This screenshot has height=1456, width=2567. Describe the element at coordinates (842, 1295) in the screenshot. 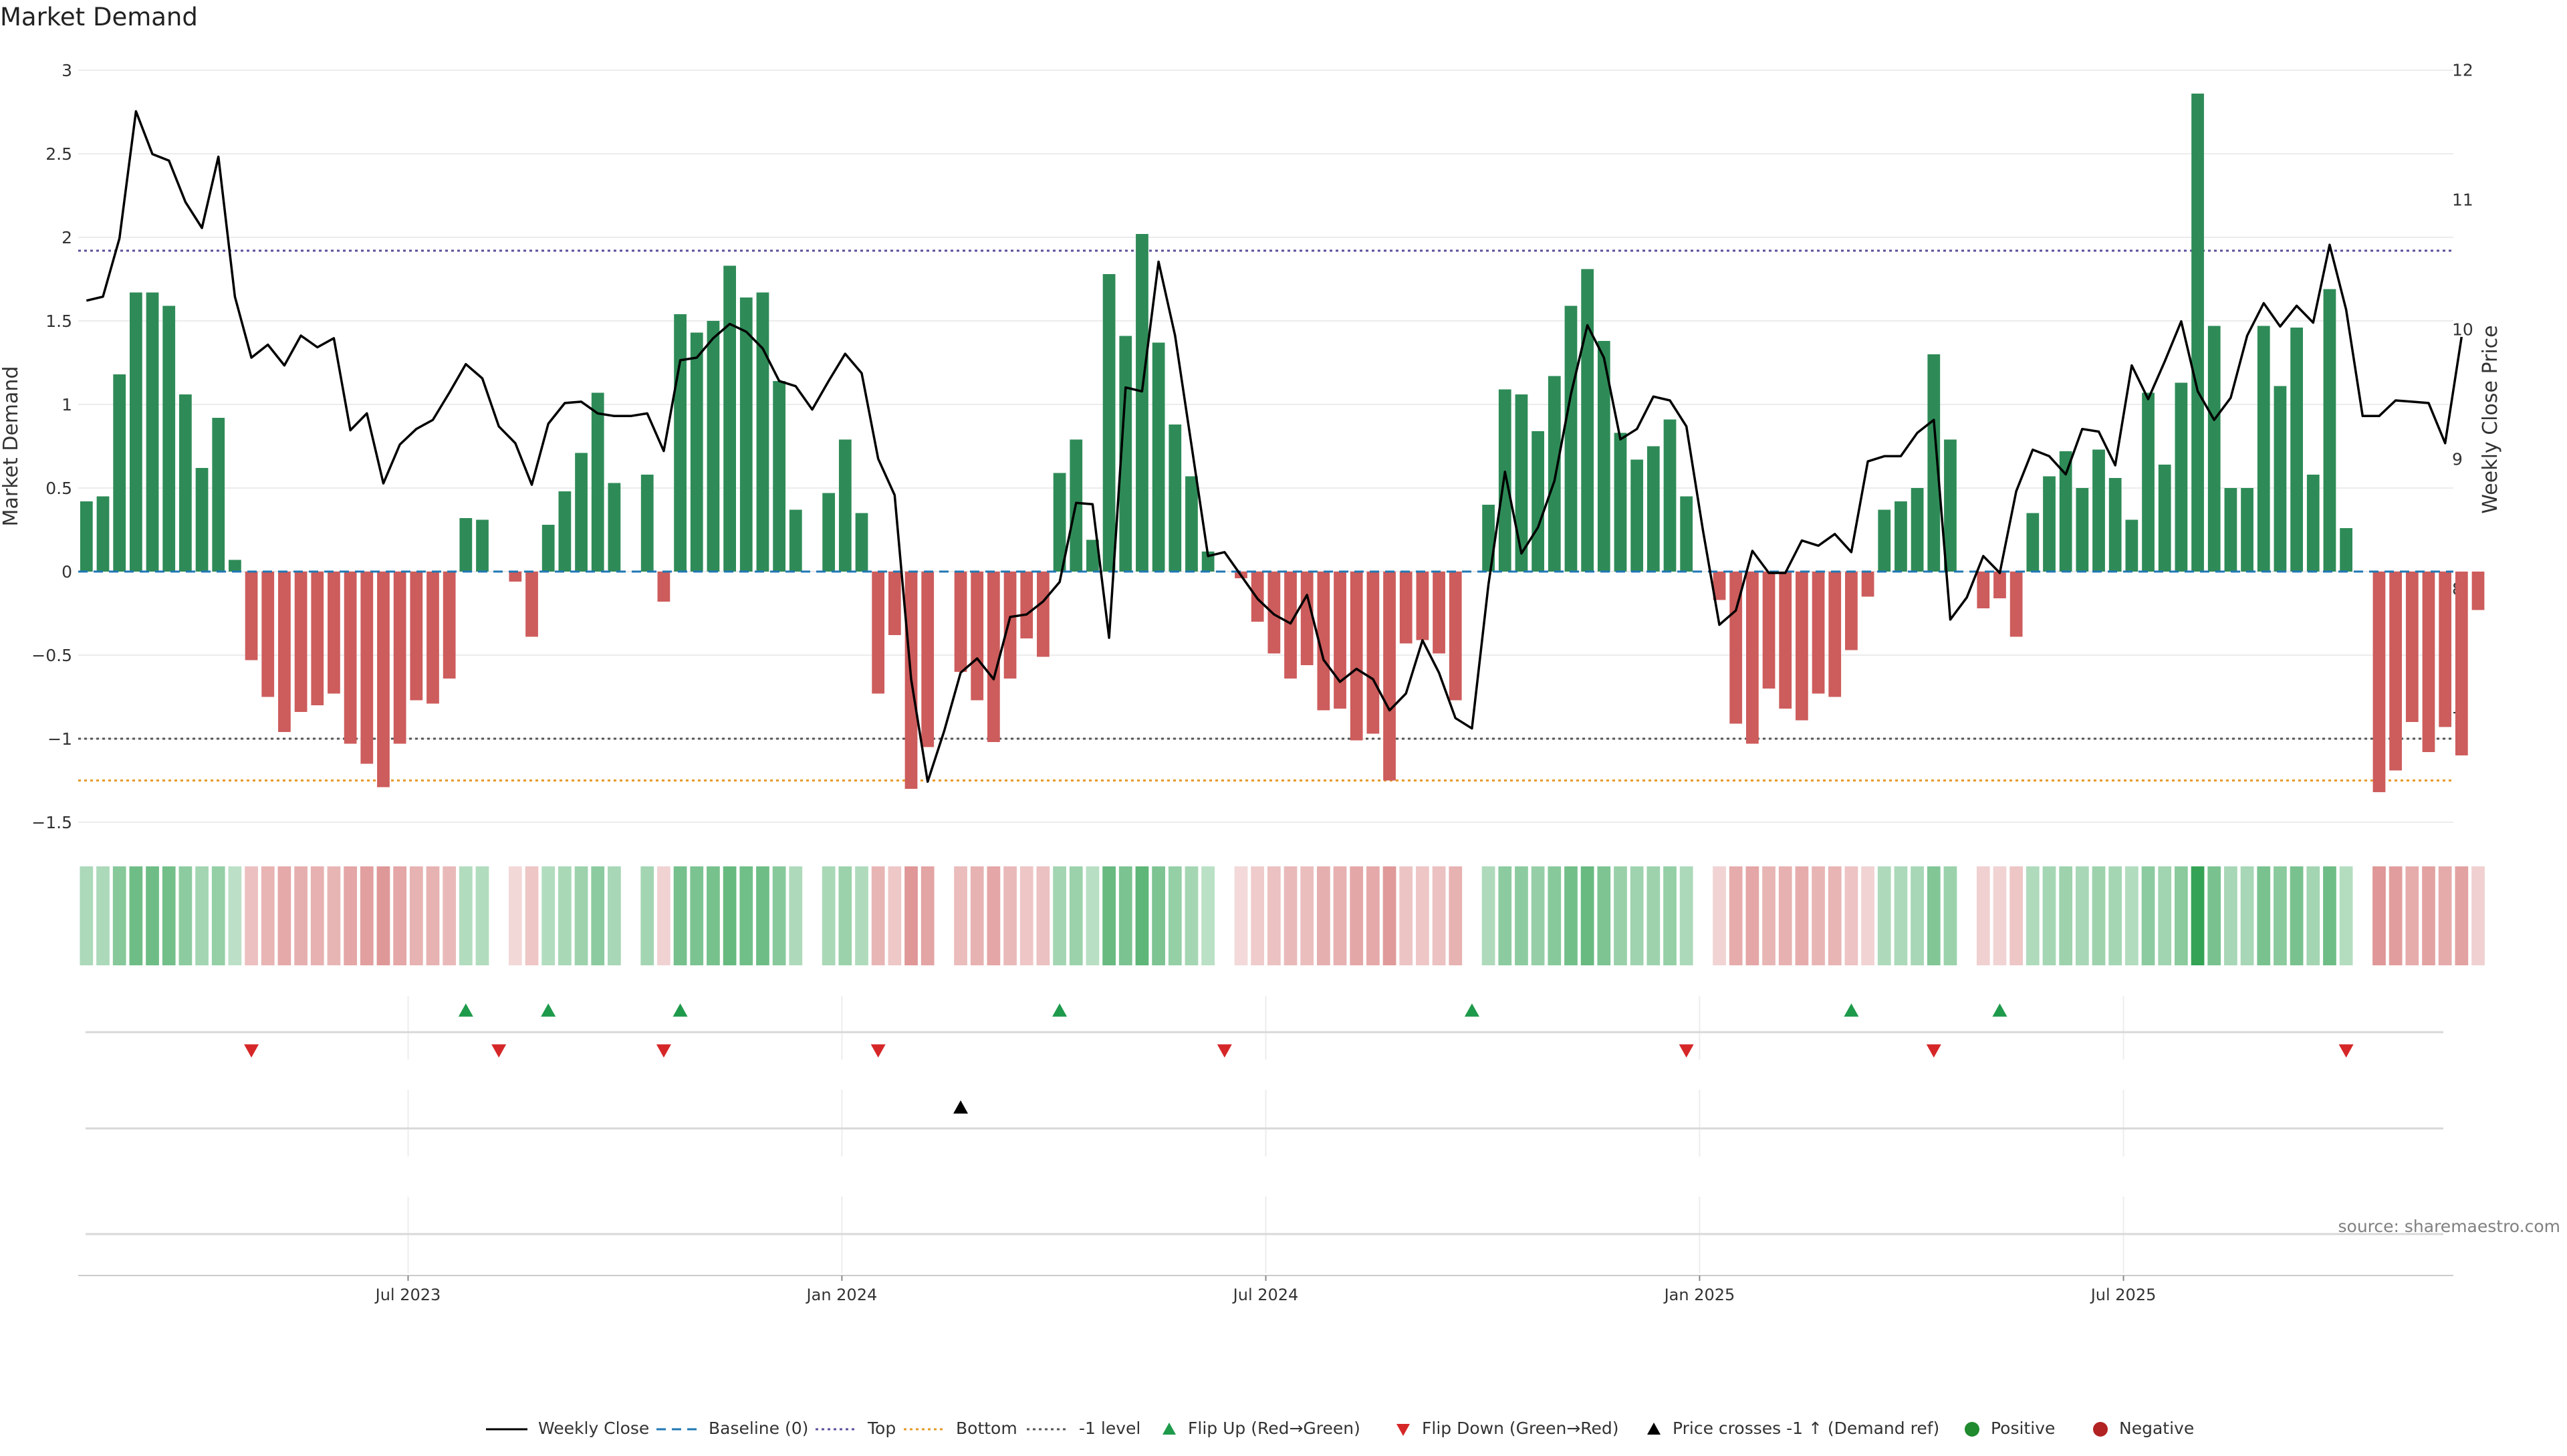

I see `x-tick-label: Jan 2024` at that location.